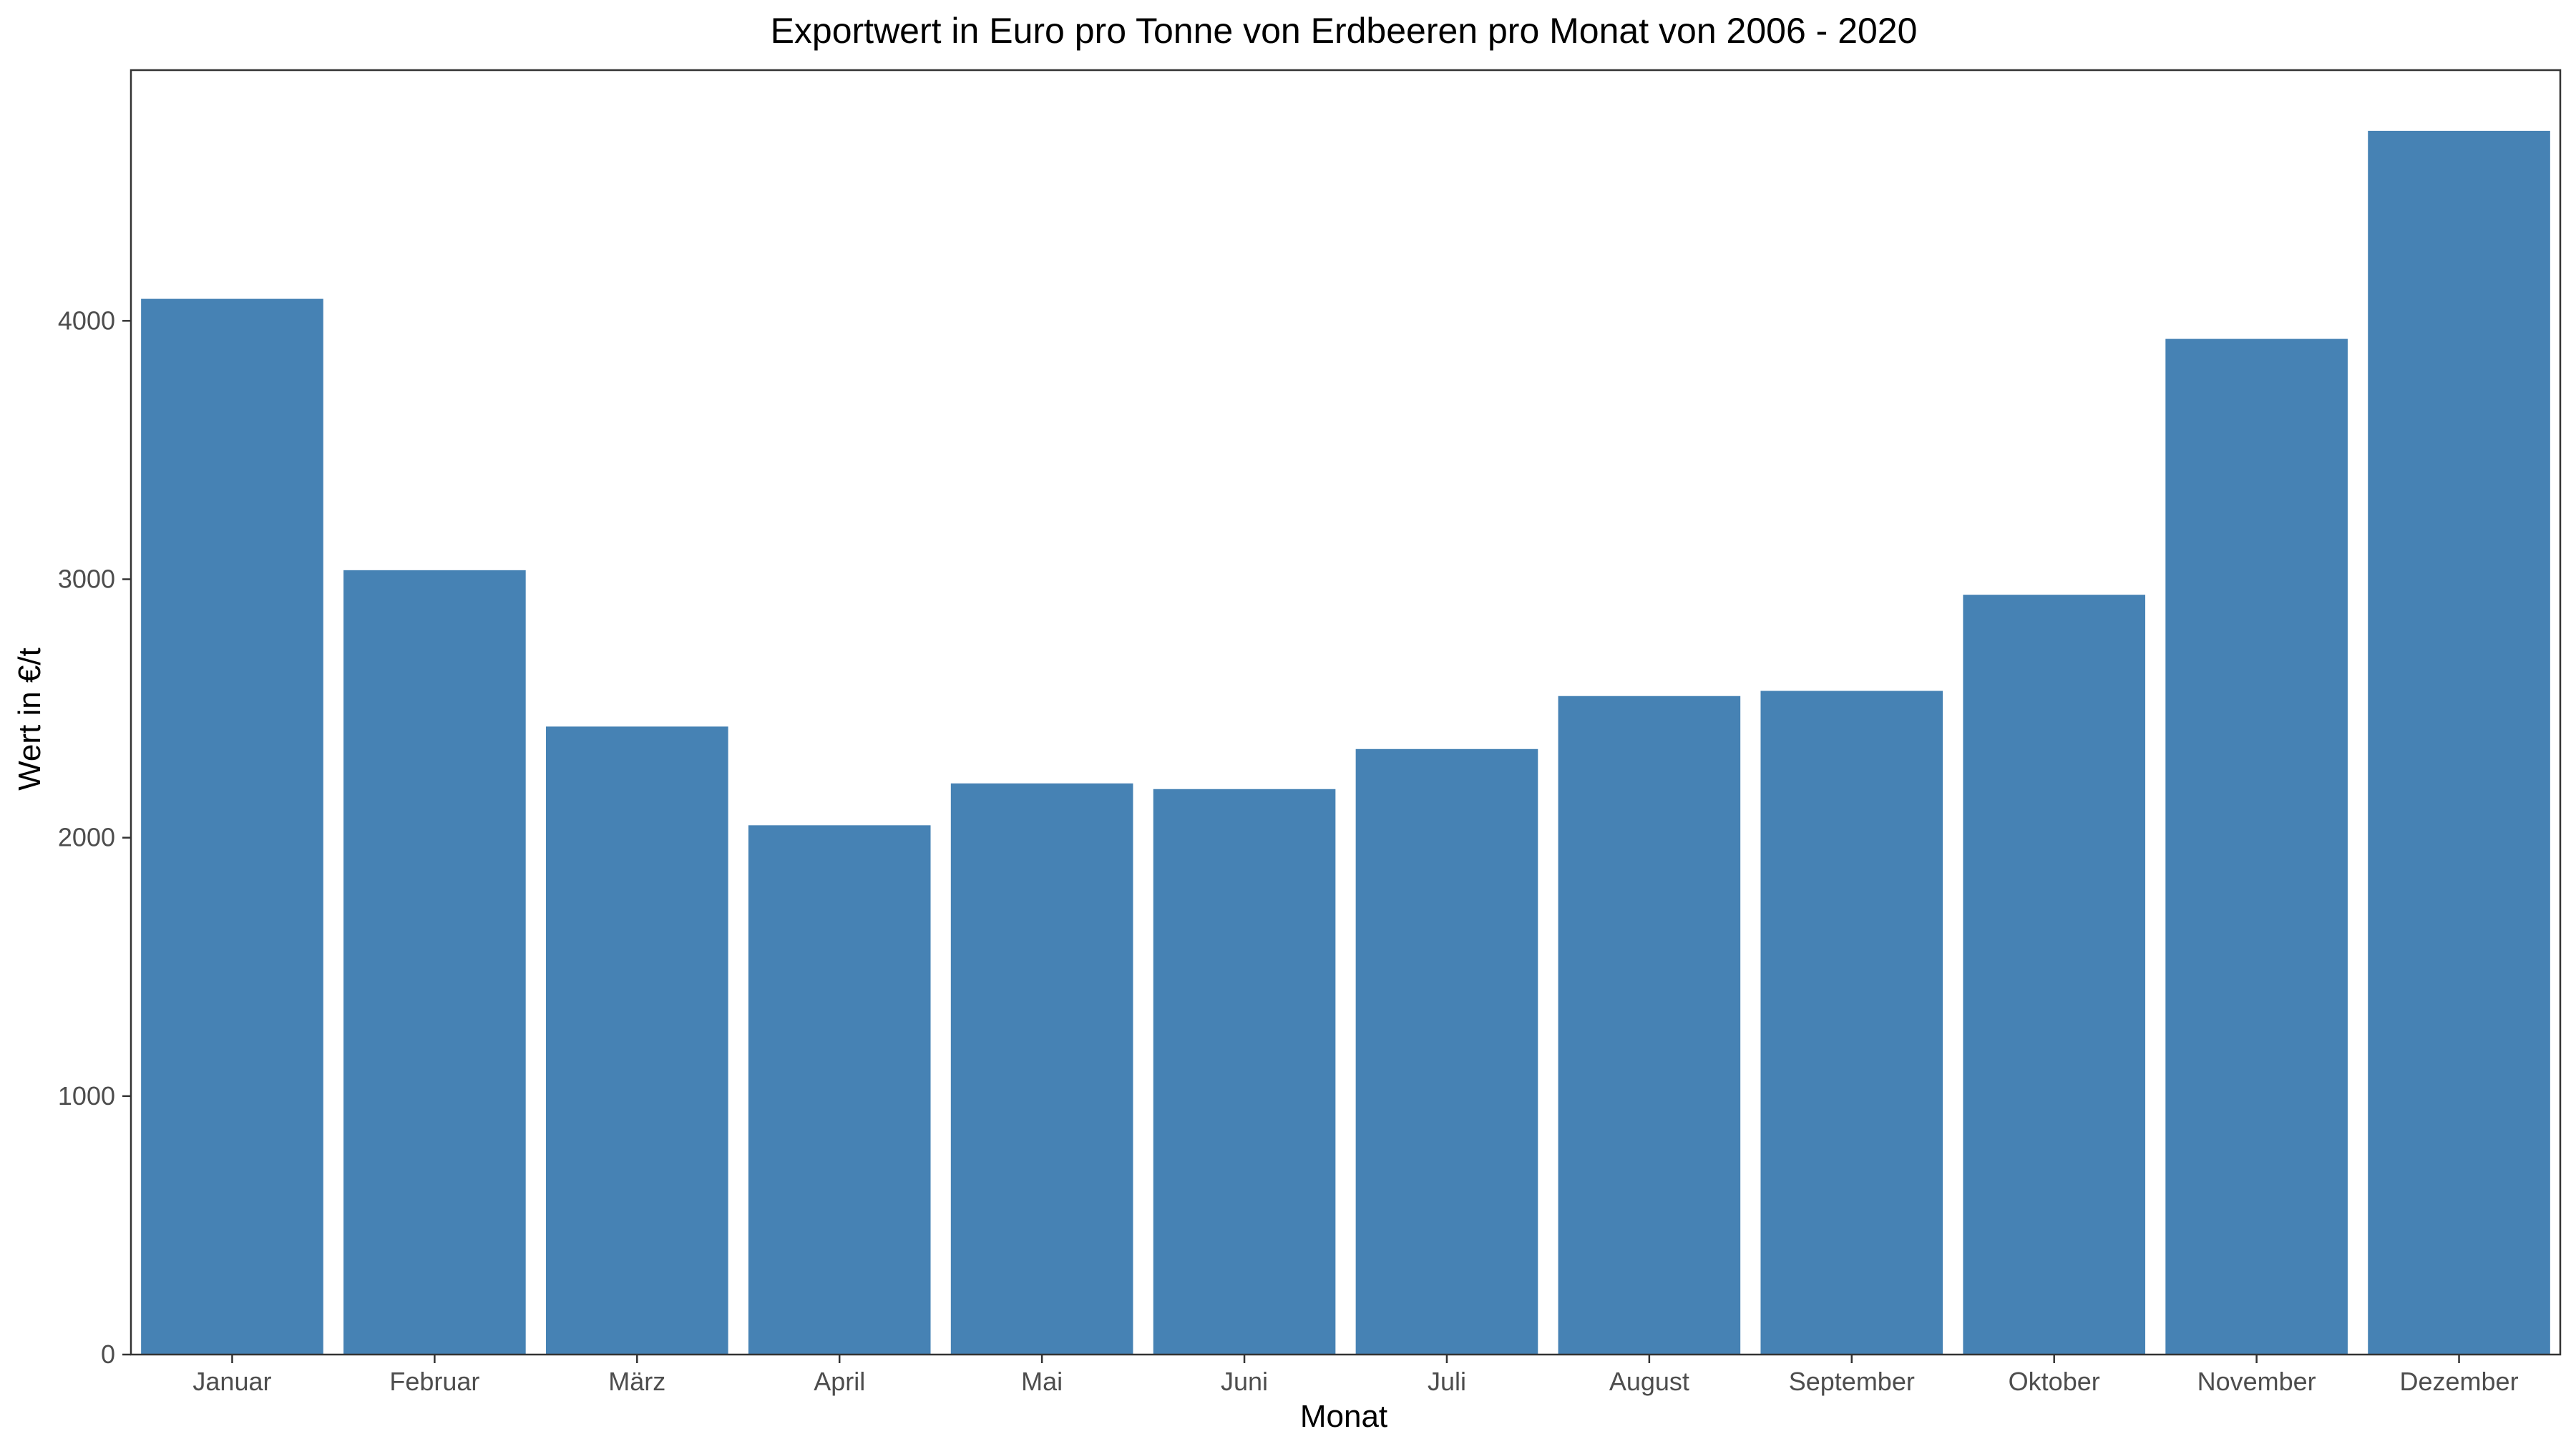  Describe the element at coordinates (1649, 1381) in the screenshot. I see `x-tick-label: August` at that location.